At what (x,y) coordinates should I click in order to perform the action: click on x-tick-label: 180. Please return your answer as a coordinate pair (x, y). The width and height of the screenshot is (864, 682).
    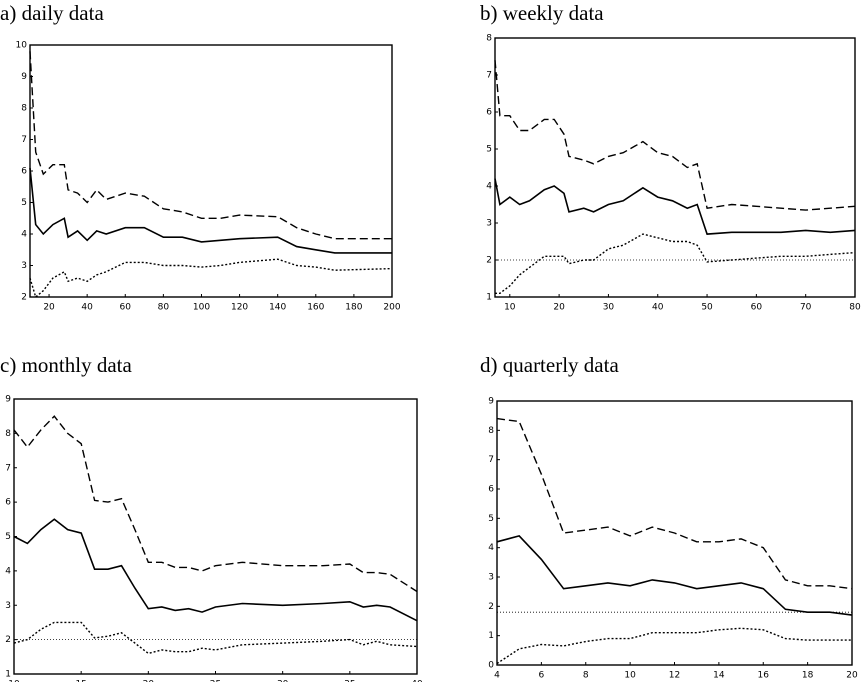
    Looking at the image, I should click on (353, 308).